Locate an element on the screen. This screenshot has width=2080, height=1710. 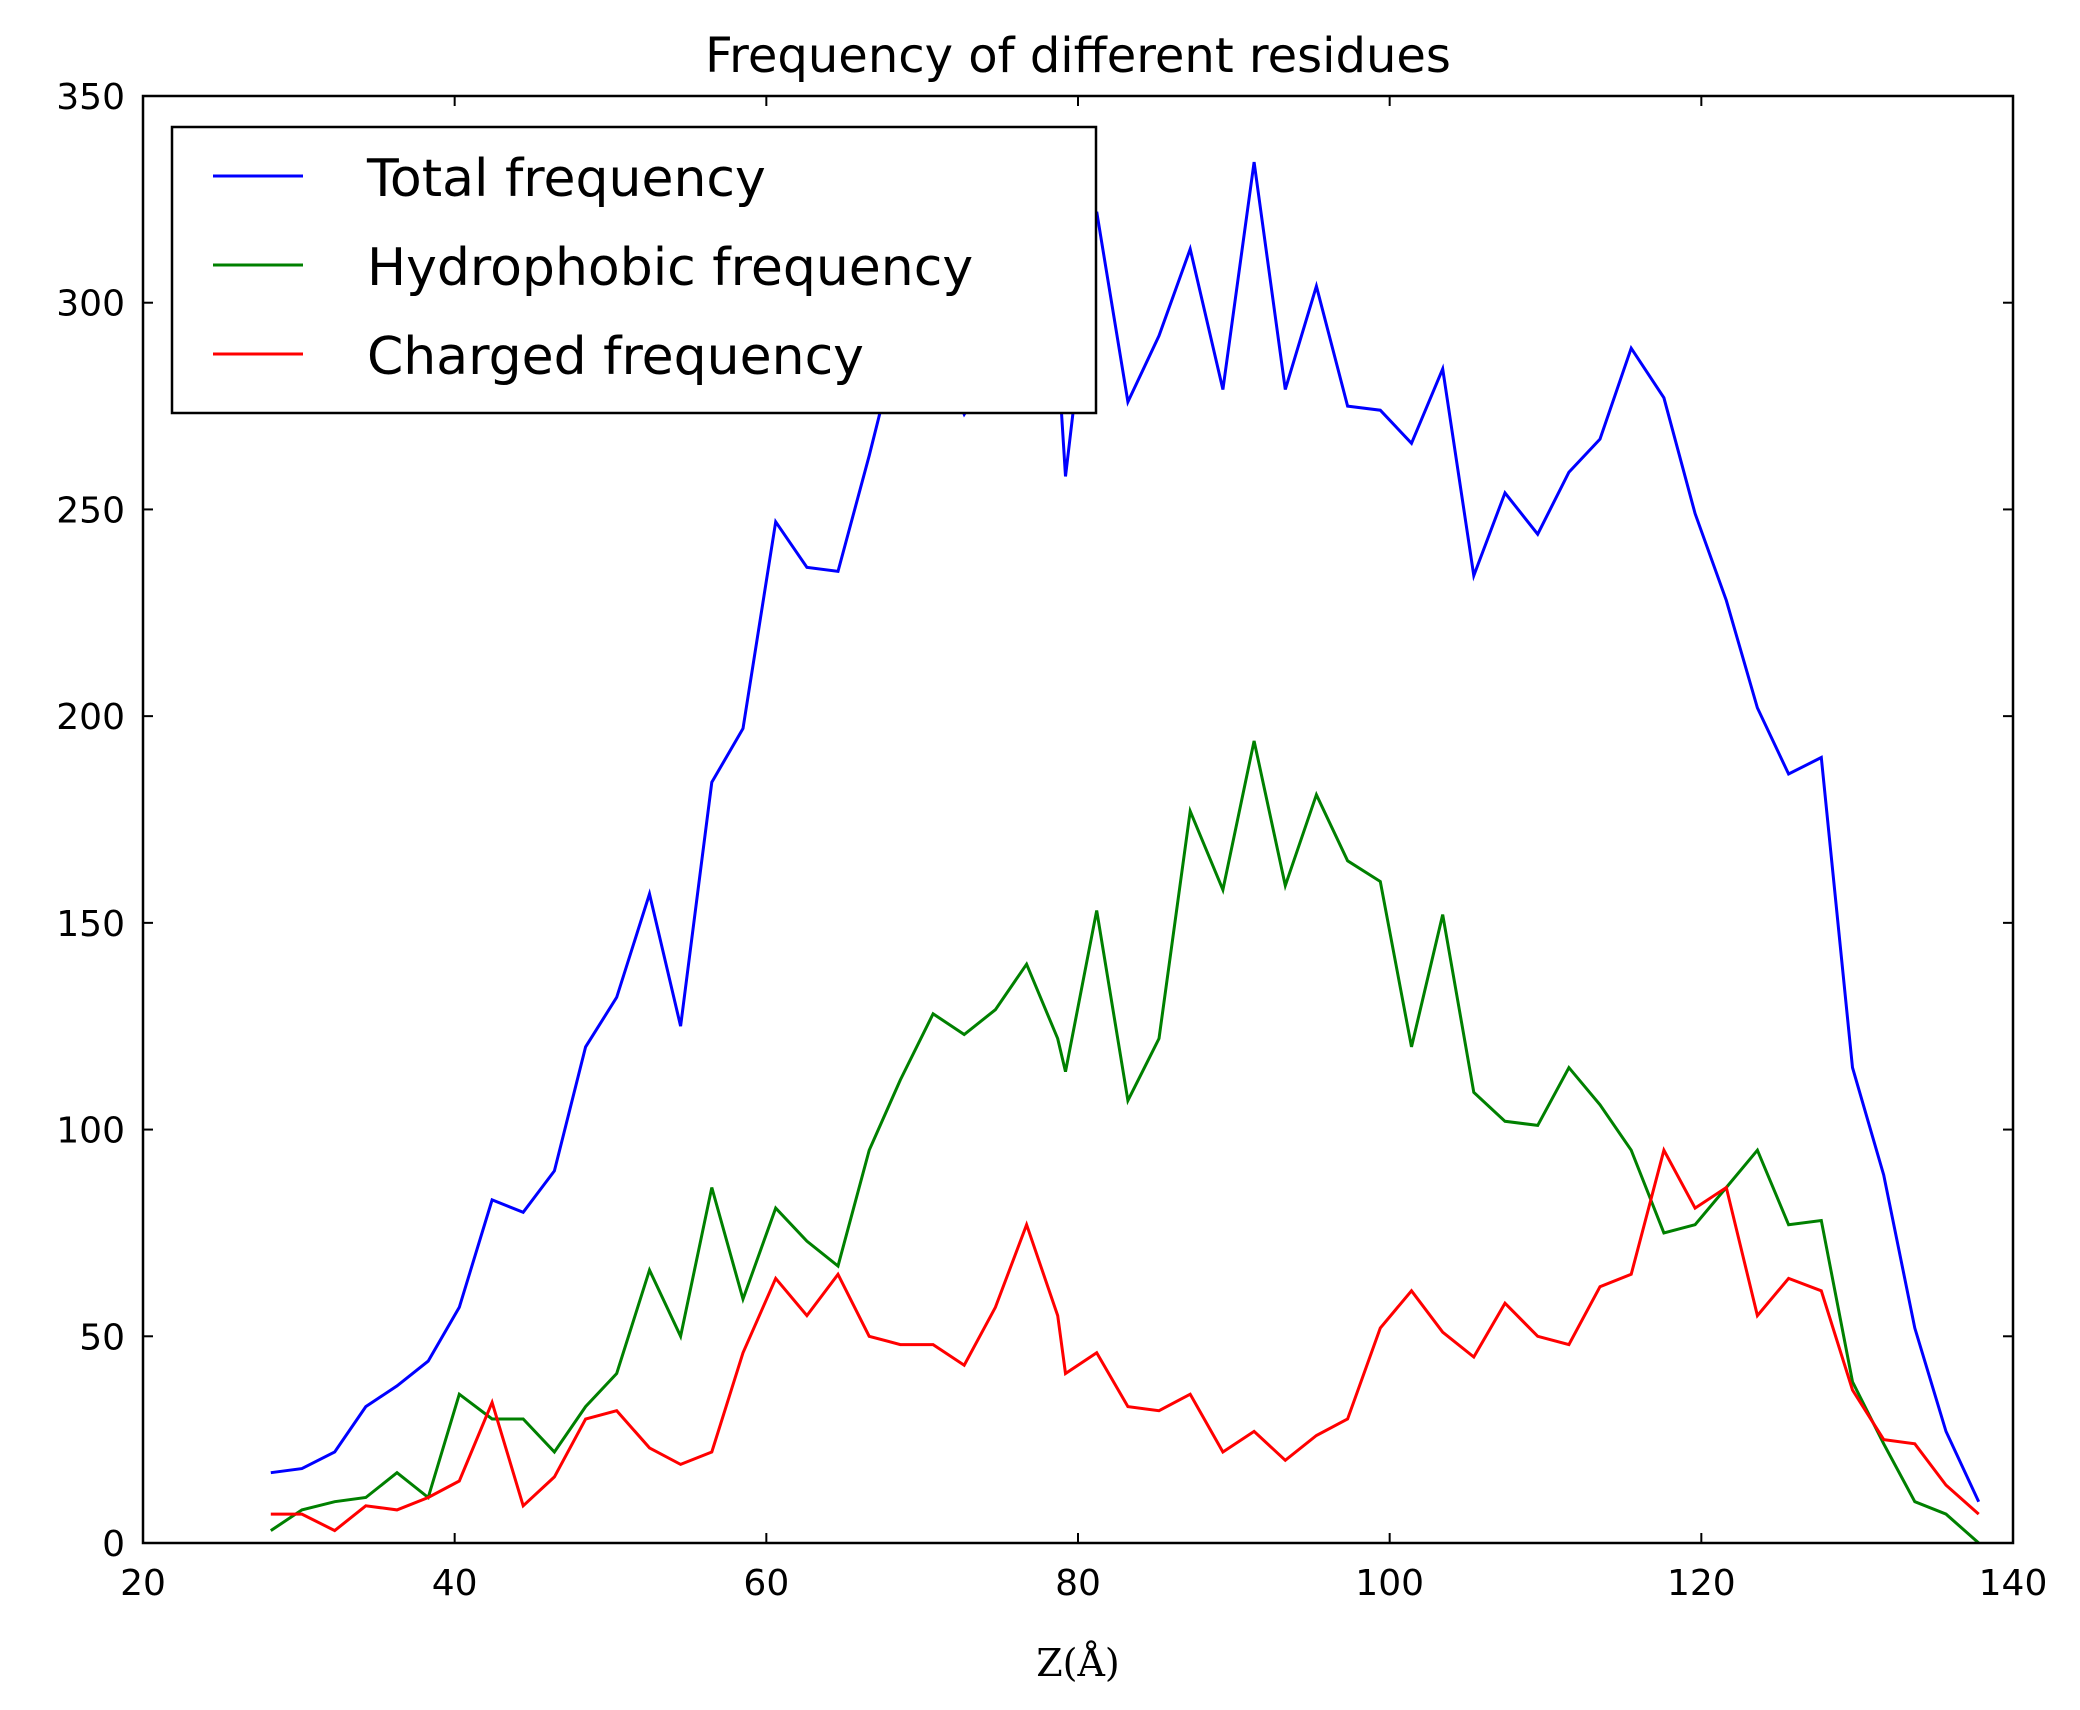
legend-label-hydrophobic-frequency: Hydrophobic frequency is located at coordinates (670, 268).